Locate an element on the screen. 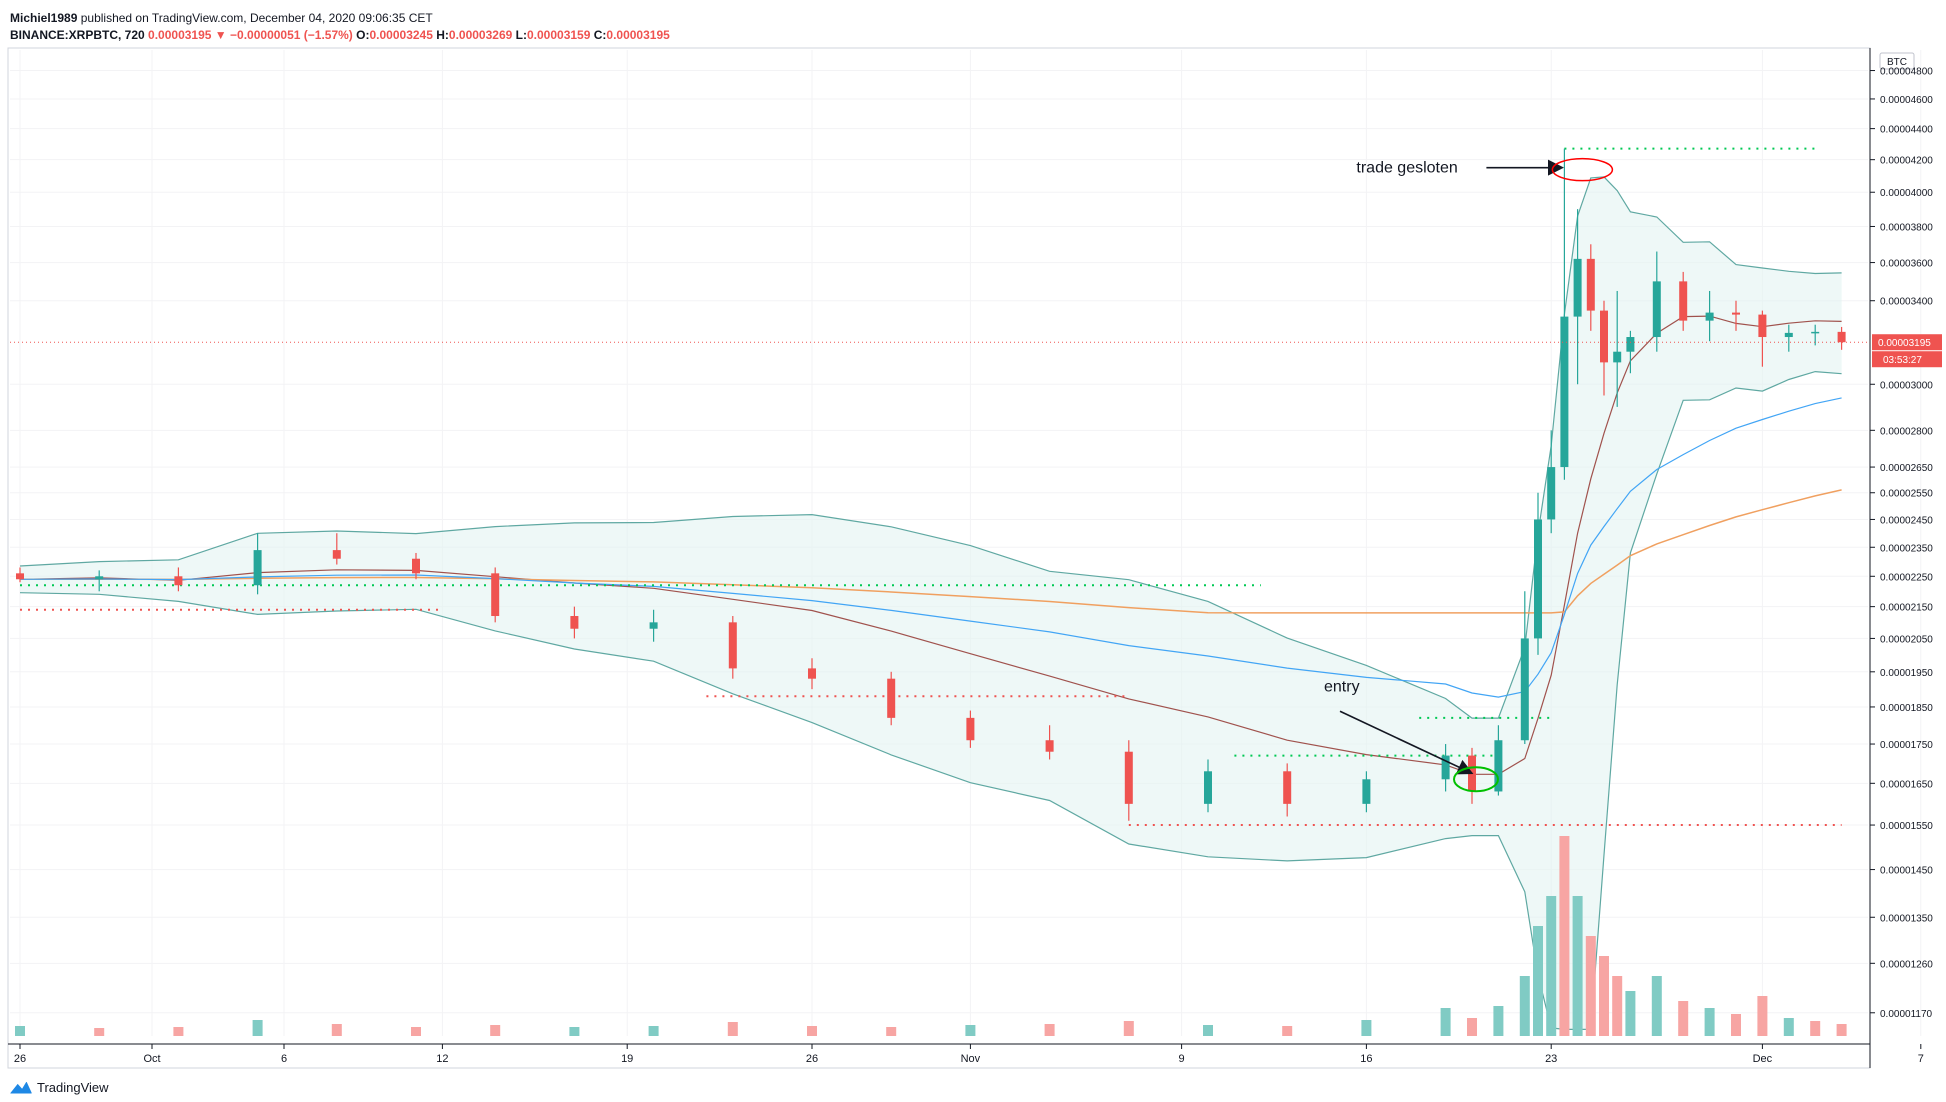  symbol-label: BINANCE:XRPBTC, 720 is located at coordinates (77, 35).